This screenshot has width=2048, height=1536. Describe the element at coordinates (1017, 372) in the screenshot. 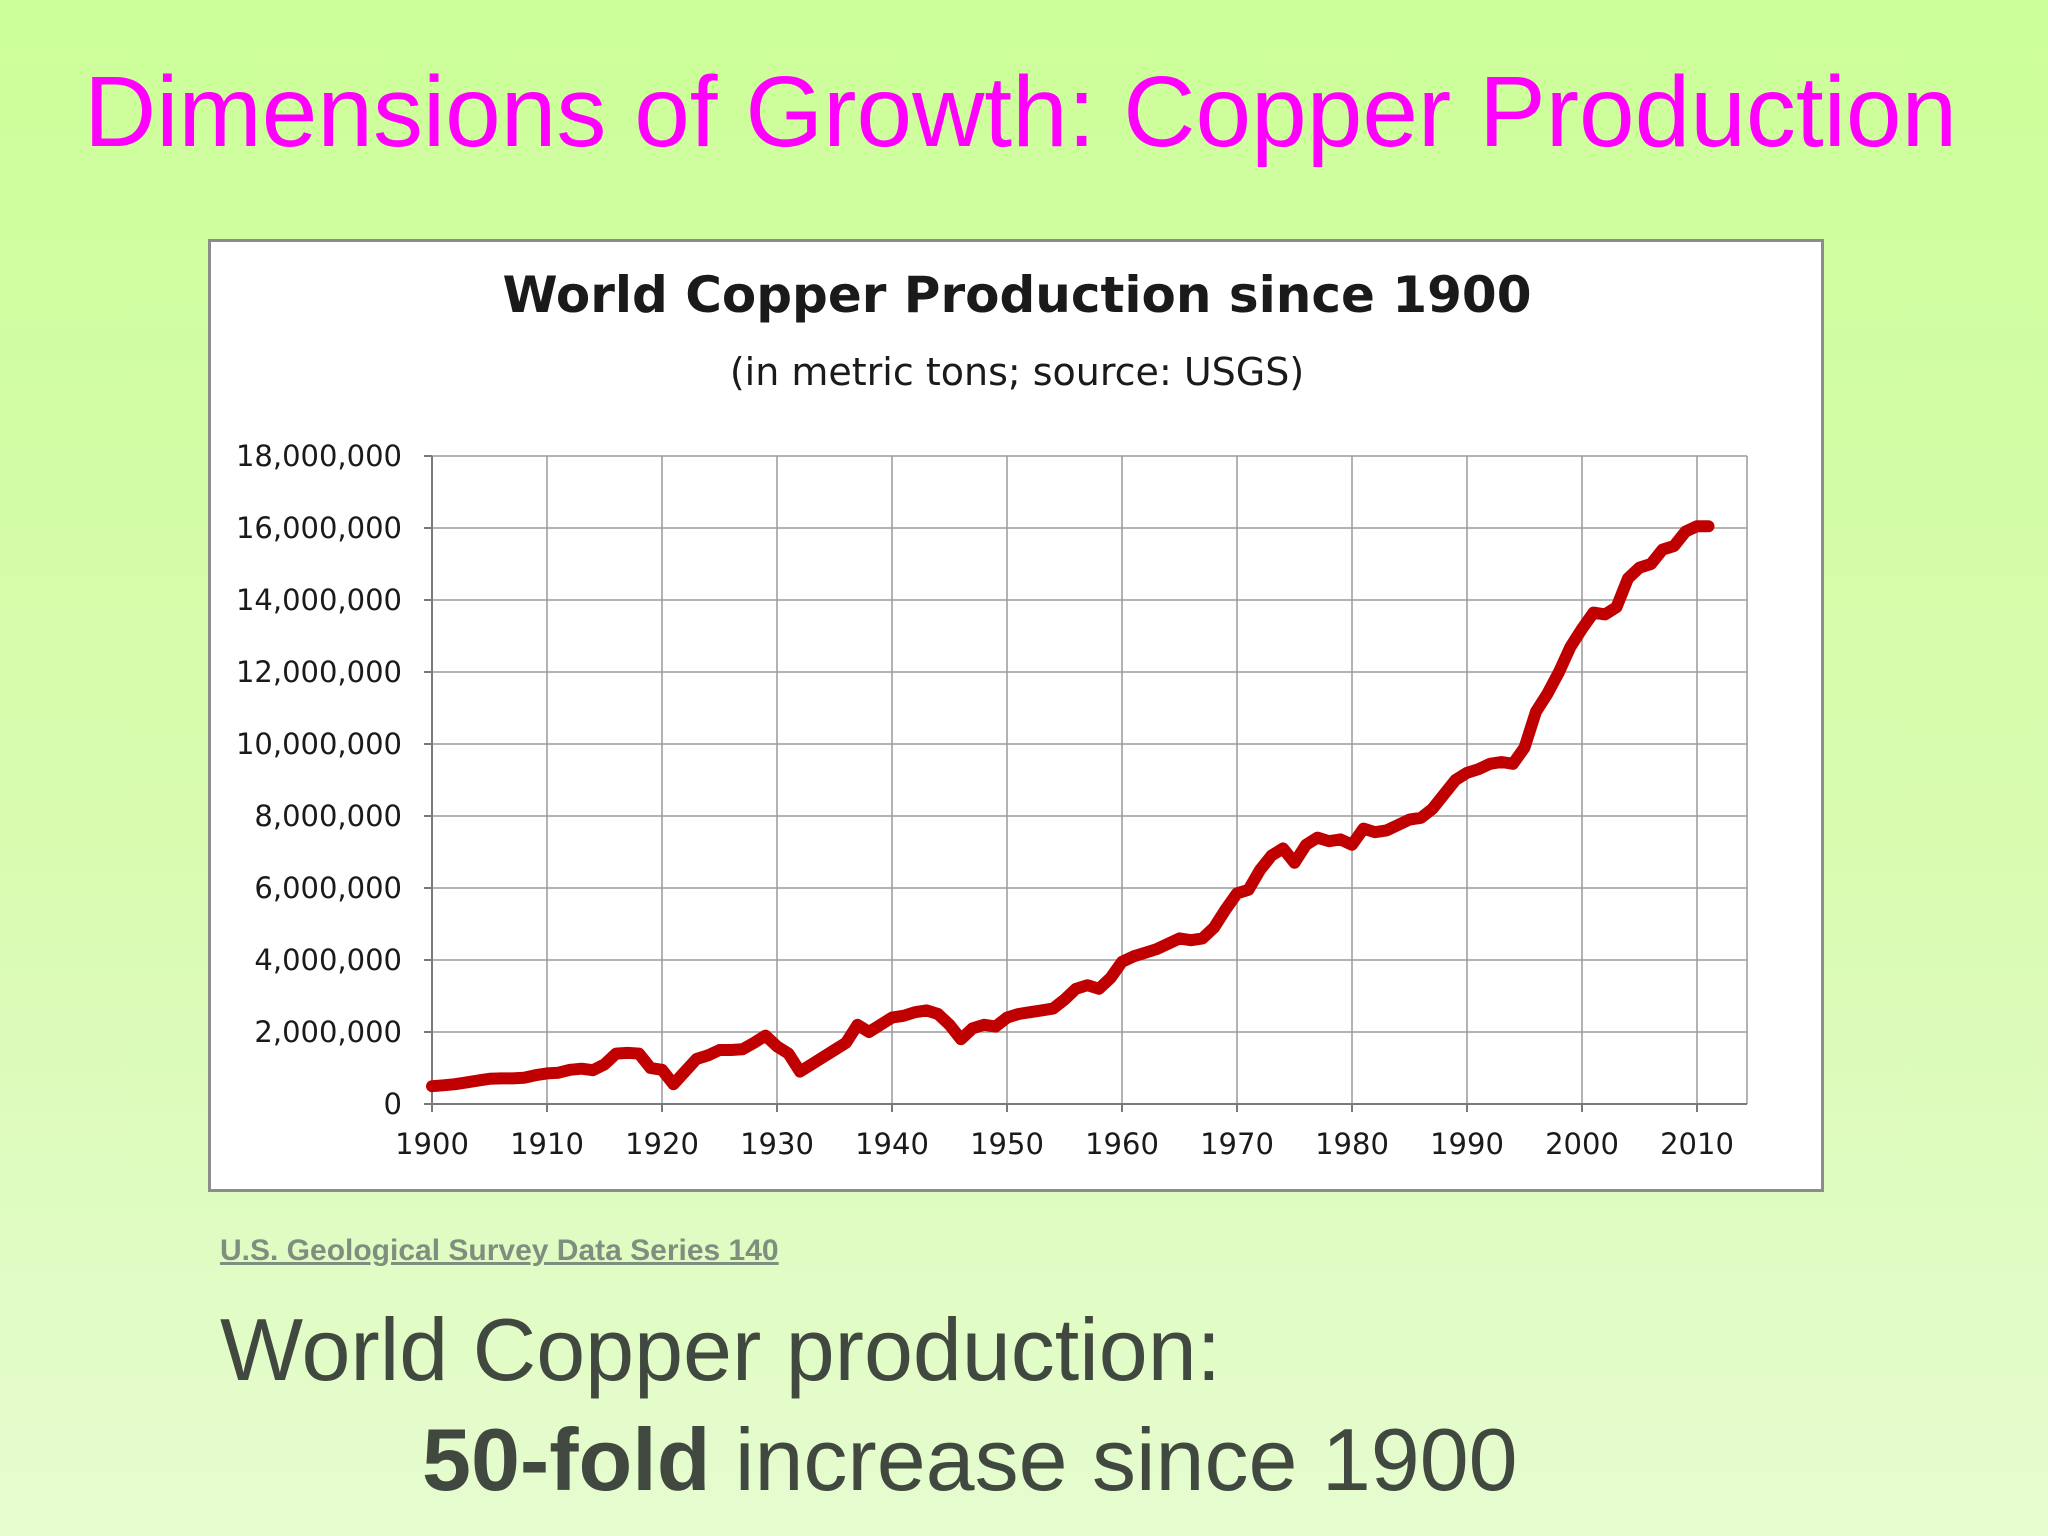

I see `chart-subtitle: (in metric tons; source: USGS)` at that location.